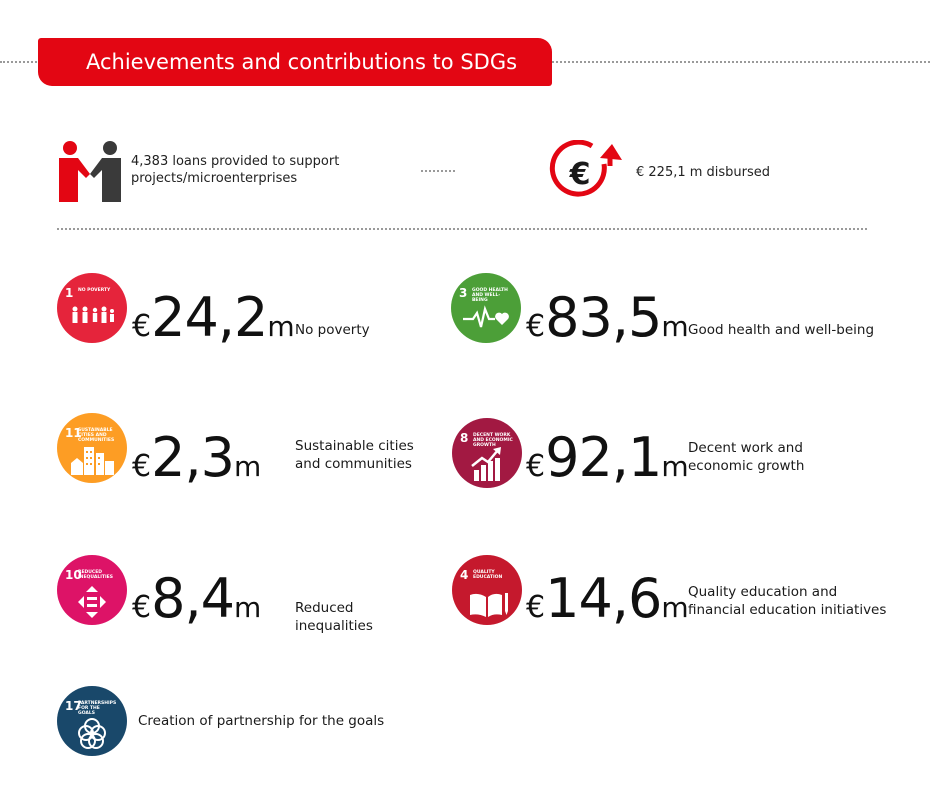  Describe the element at coordinates (334, 617) in the screenshot. I see `sdg-10-label: Reduced inequalities` at that location.